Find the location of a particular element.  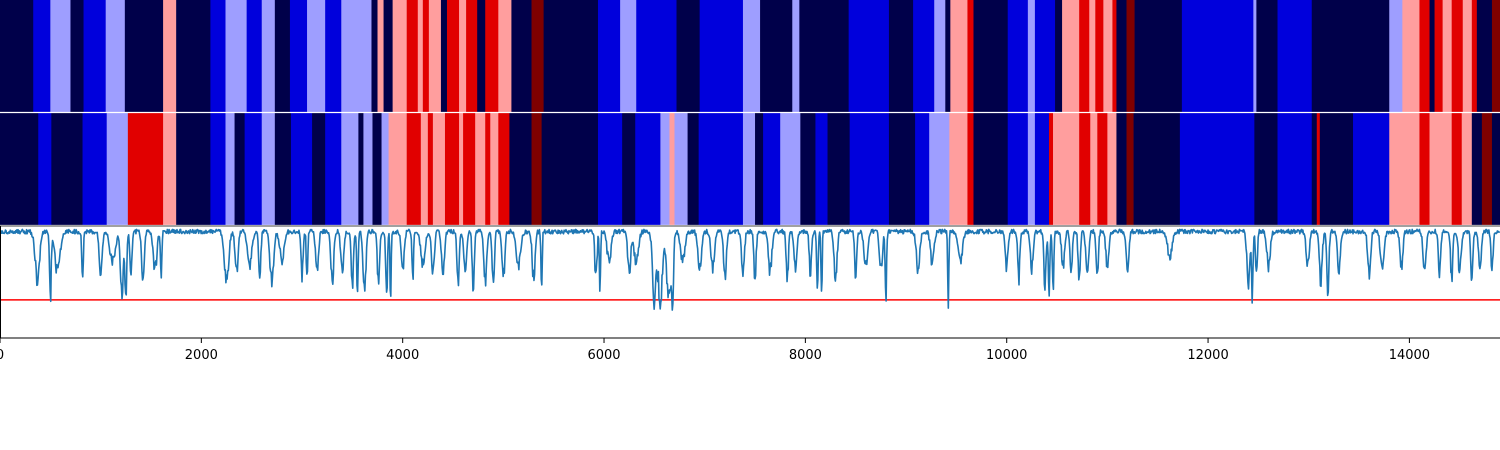

x-tick-label: 8000 is located at coordinates (805, 355).